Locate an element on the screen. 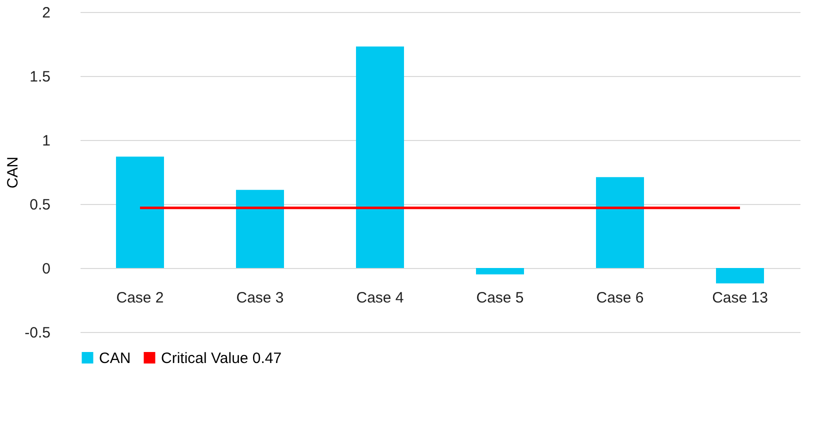 This screenshot has width=825, height=439. x-tick-label: Case 13 is located at coordinates (740, 298).